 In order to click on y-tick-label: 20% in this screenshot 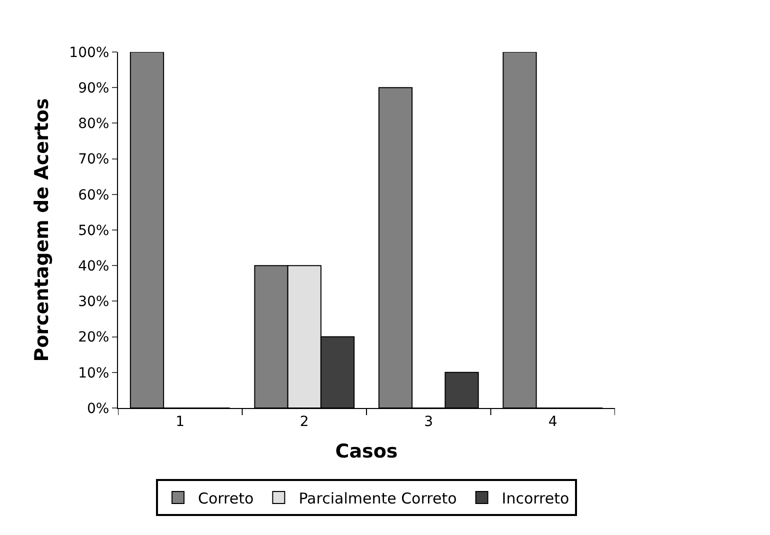, I will do `click(94, 338)`.